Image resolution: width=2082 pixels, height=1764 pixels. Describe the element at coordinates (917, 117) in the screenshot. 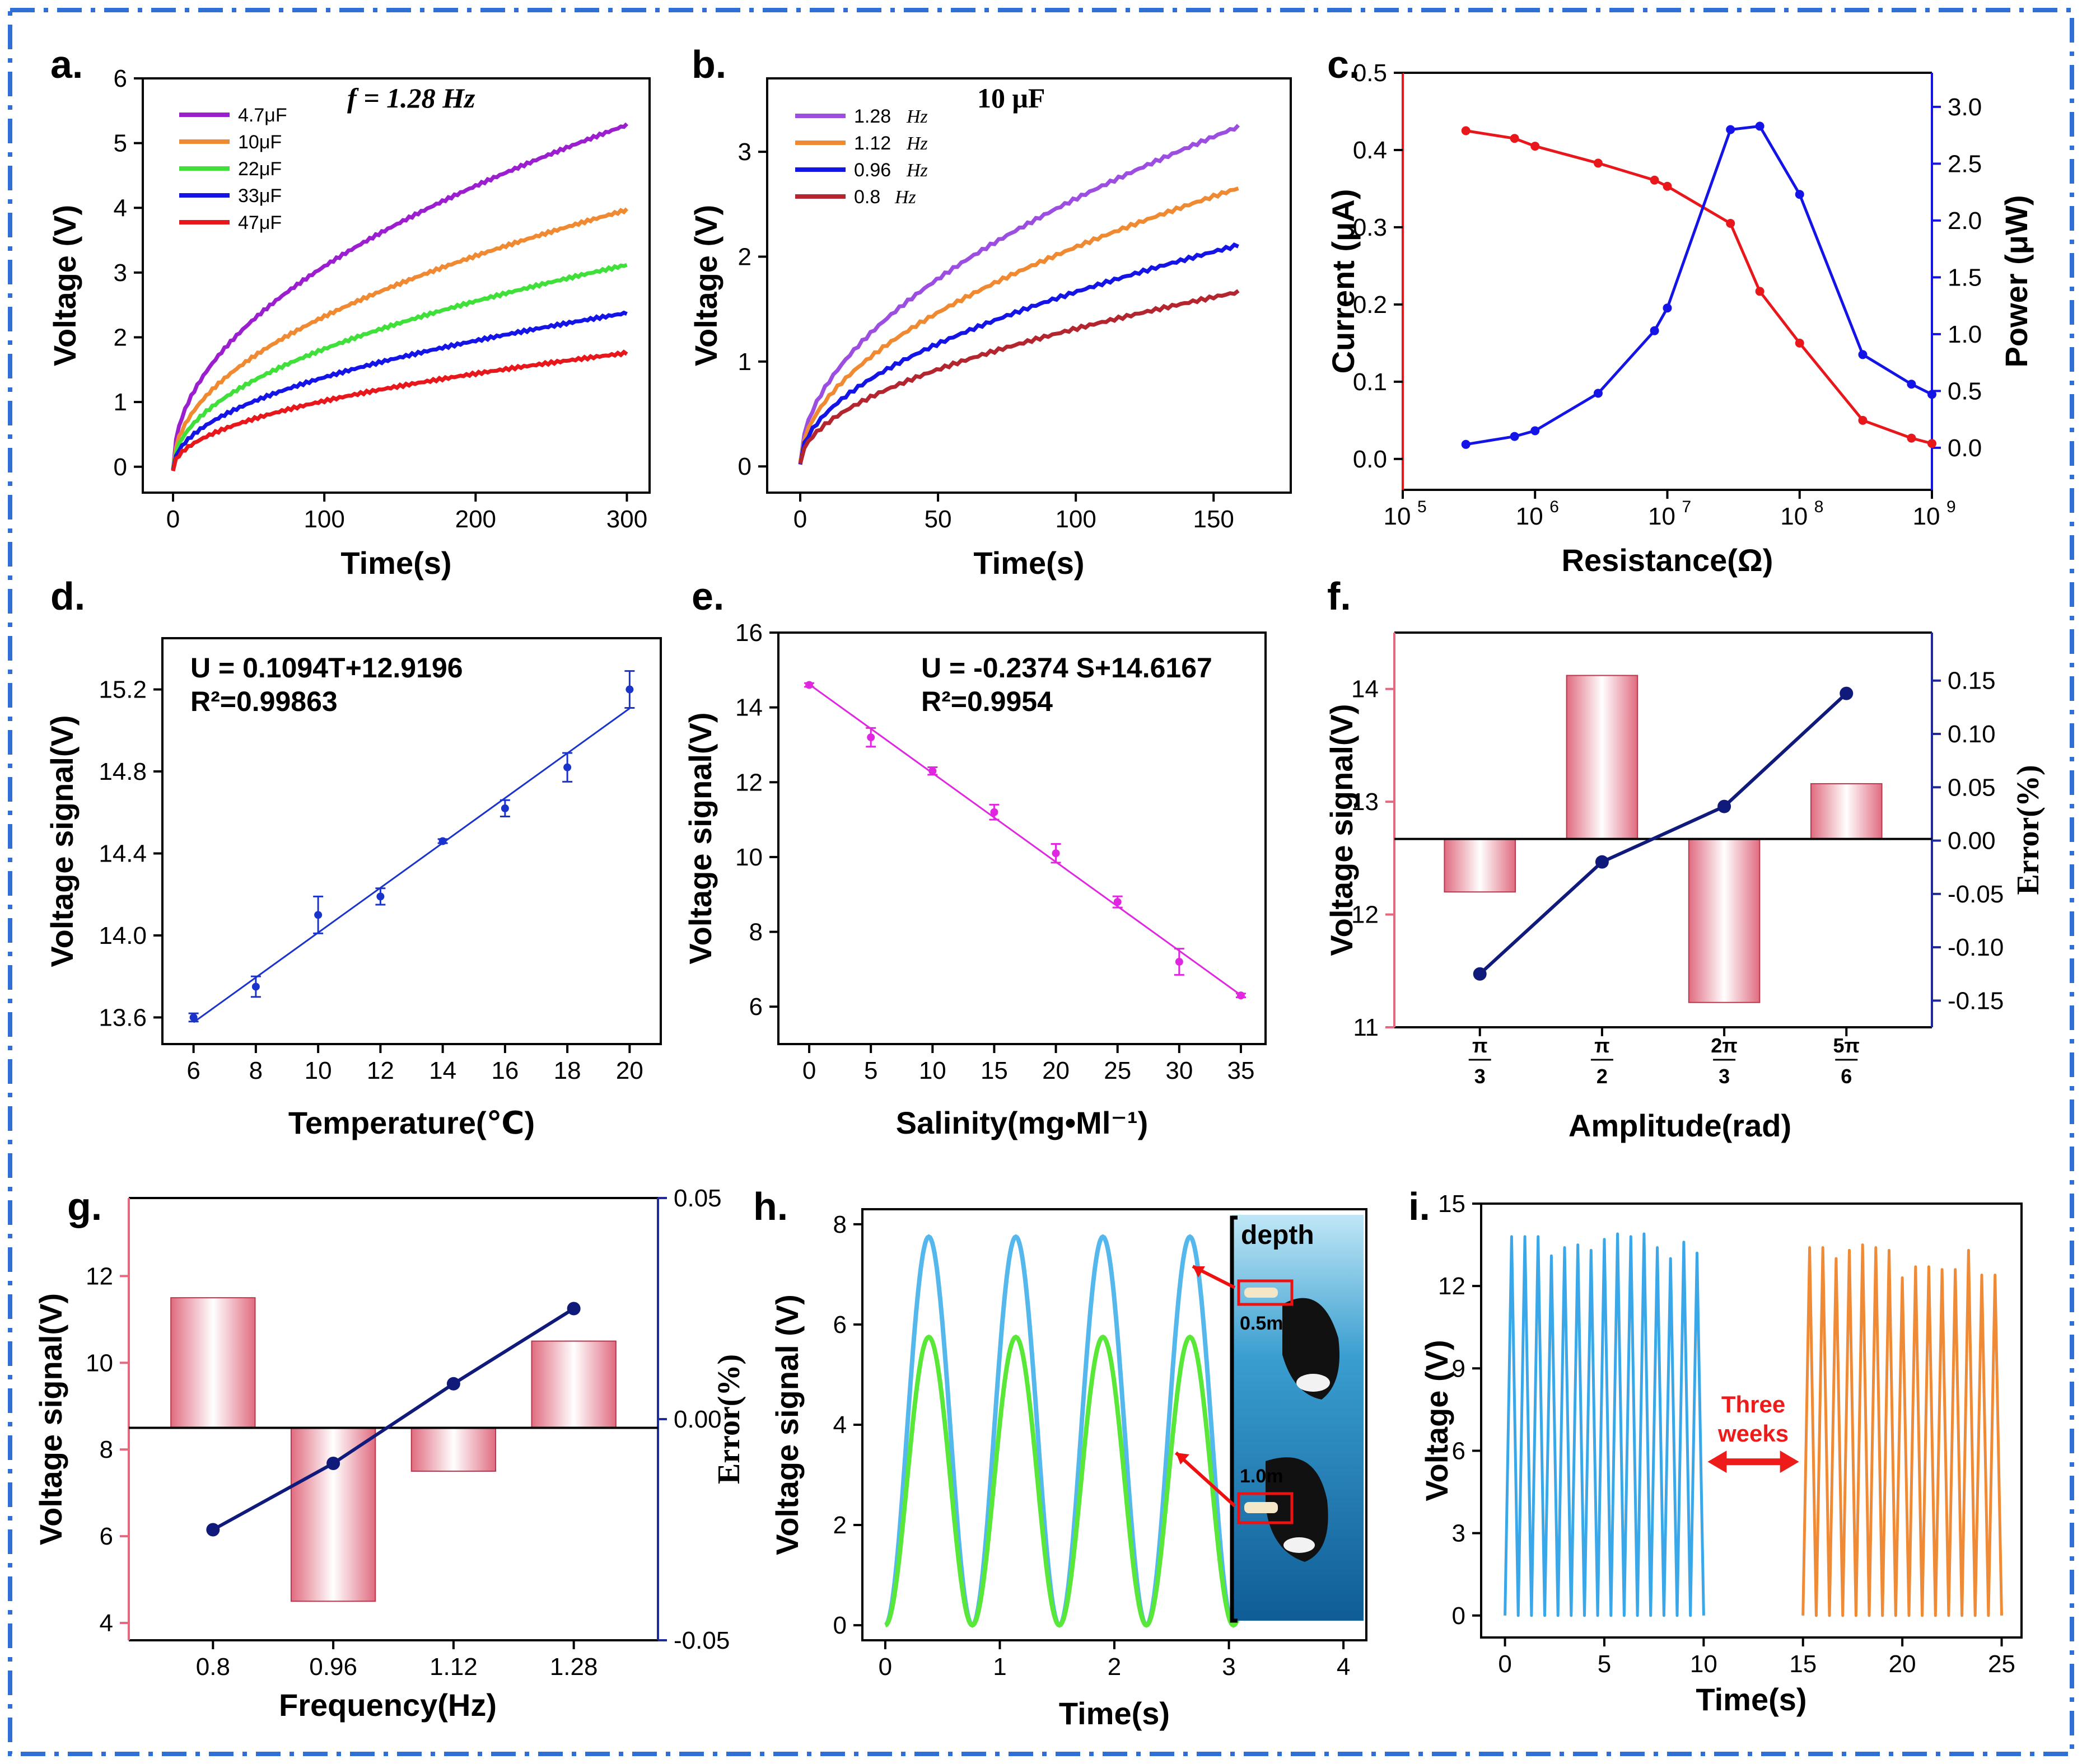

I see `b-legend-unit-0: Hz` at that location.